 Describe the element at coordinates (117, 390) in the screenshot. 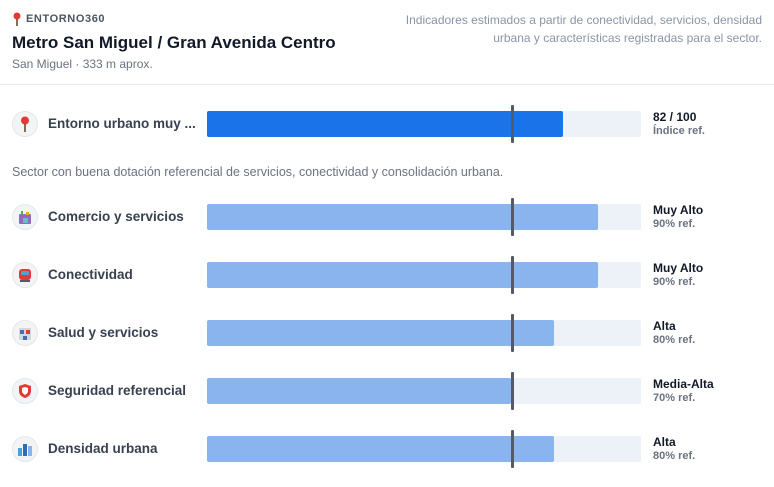

I see `indicator-label: Seguridad referencial` at that location.